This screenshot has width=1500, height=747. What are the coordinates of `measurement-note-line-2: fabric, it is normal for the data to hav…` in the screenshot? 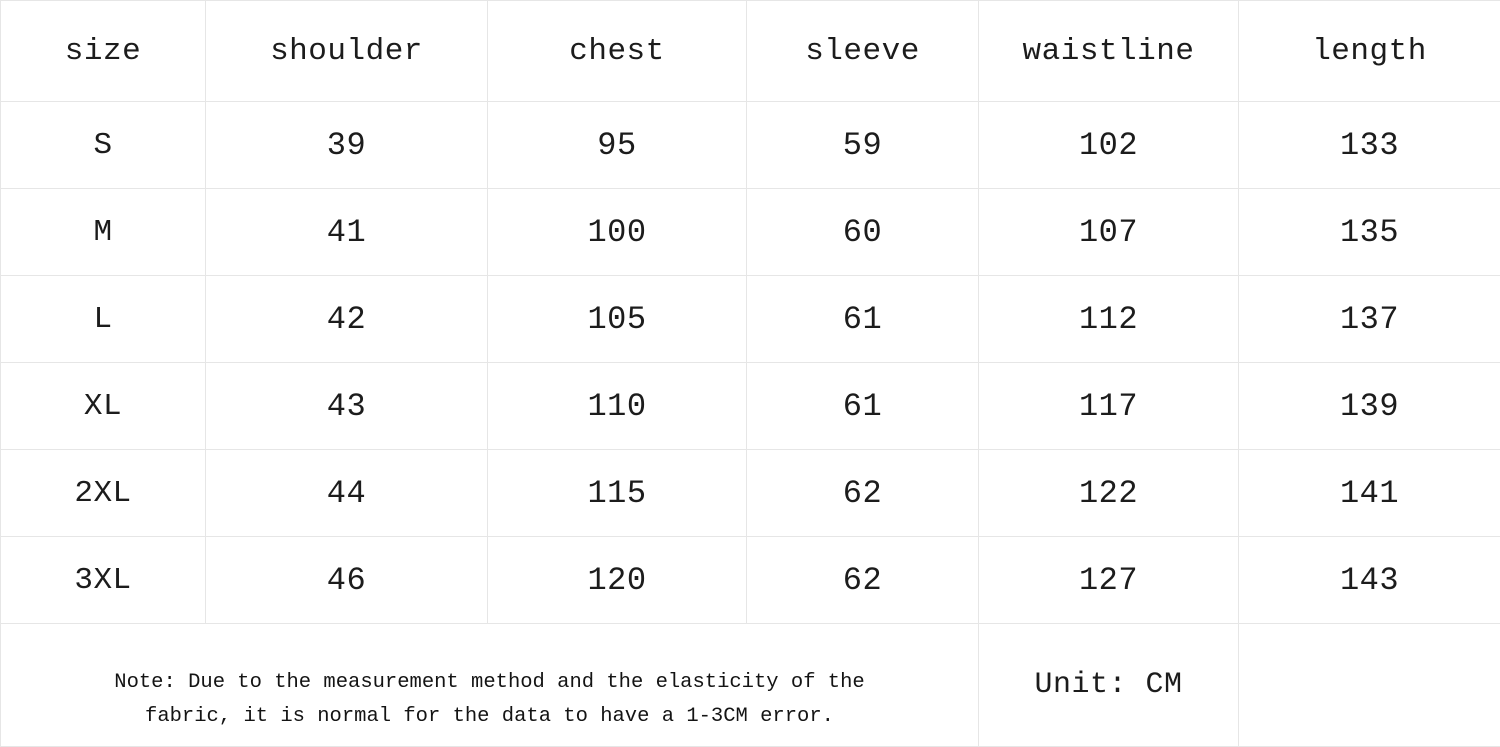 It's located at (489, 717).